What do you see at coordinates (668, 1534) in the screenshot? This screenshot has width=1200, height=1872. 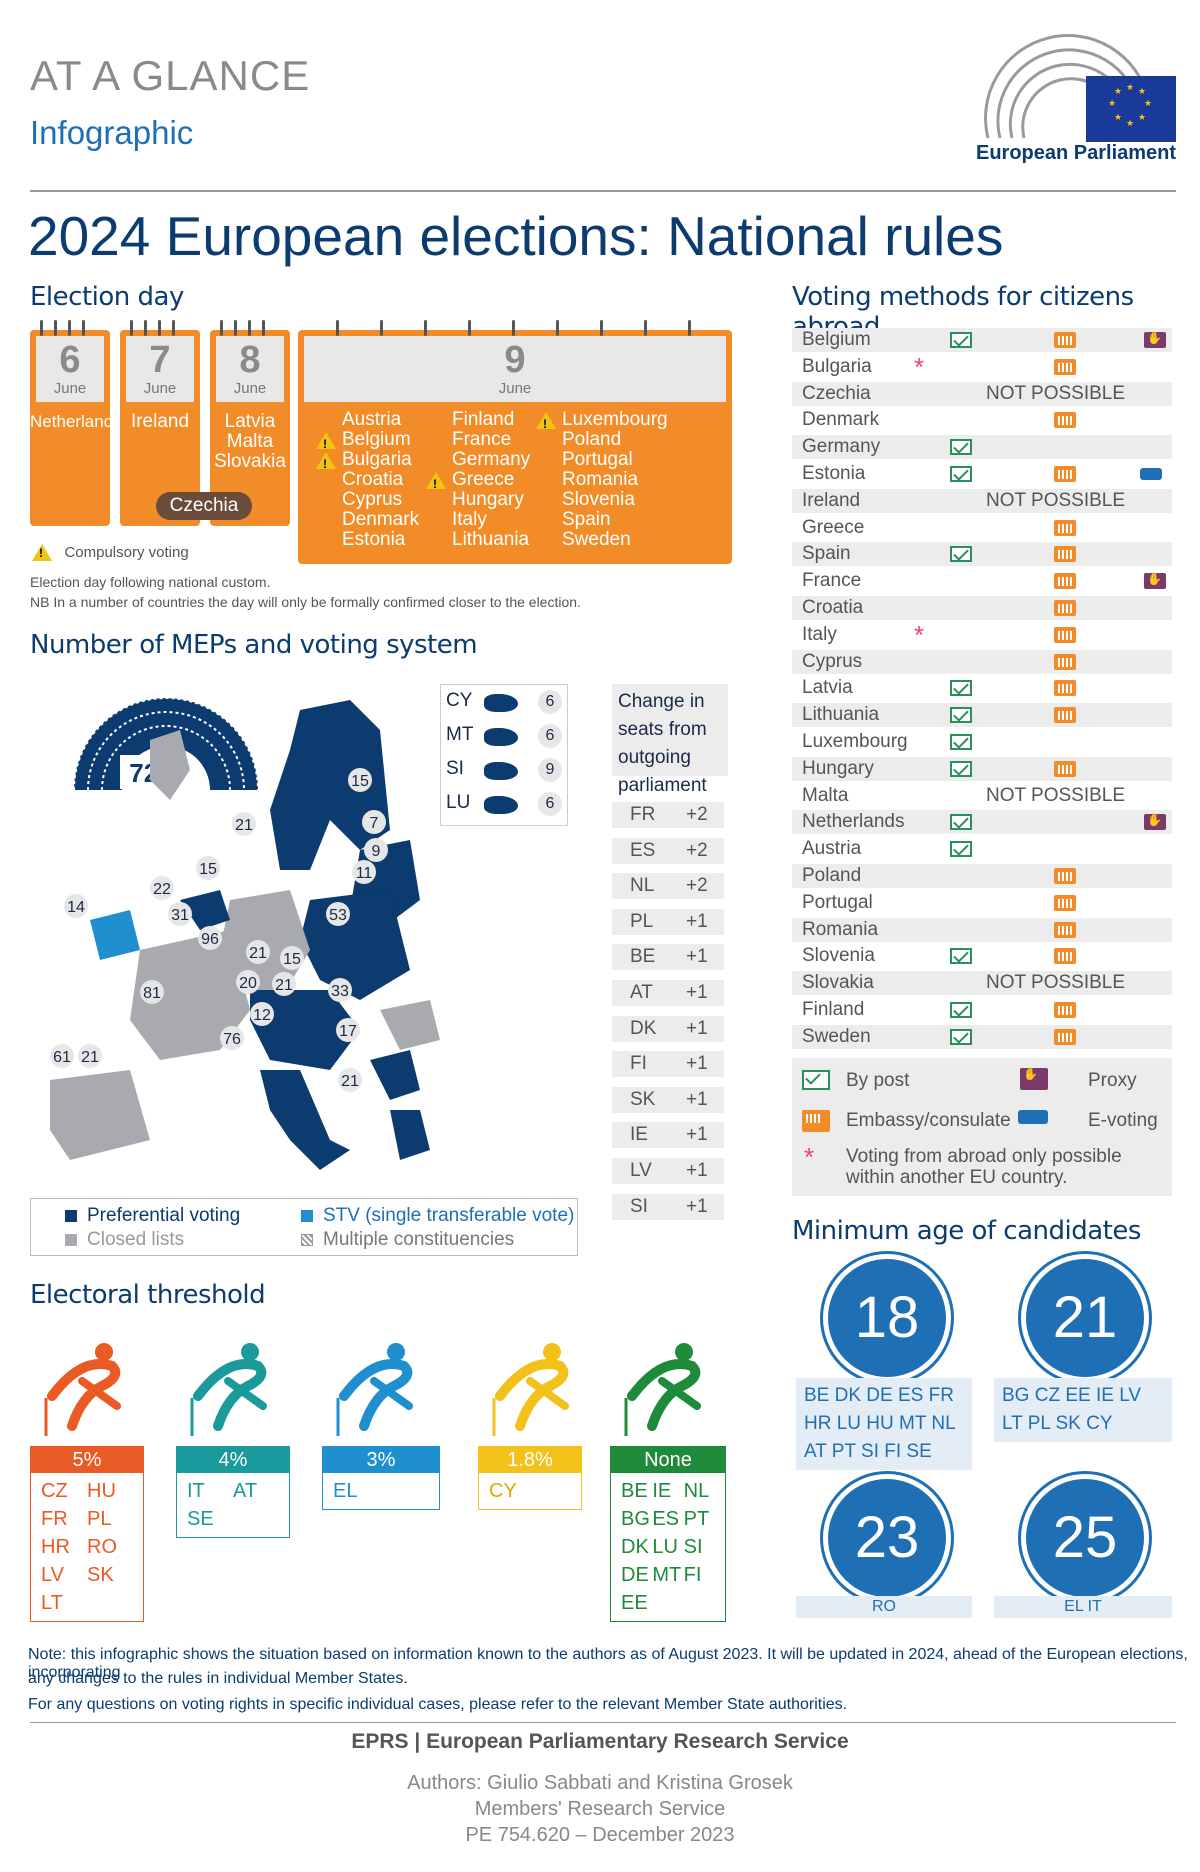 I see `threshold-box: None BE IE NL BG ES PT DK LU SI DE MT FI EE` at bounding box center [668, 1534].